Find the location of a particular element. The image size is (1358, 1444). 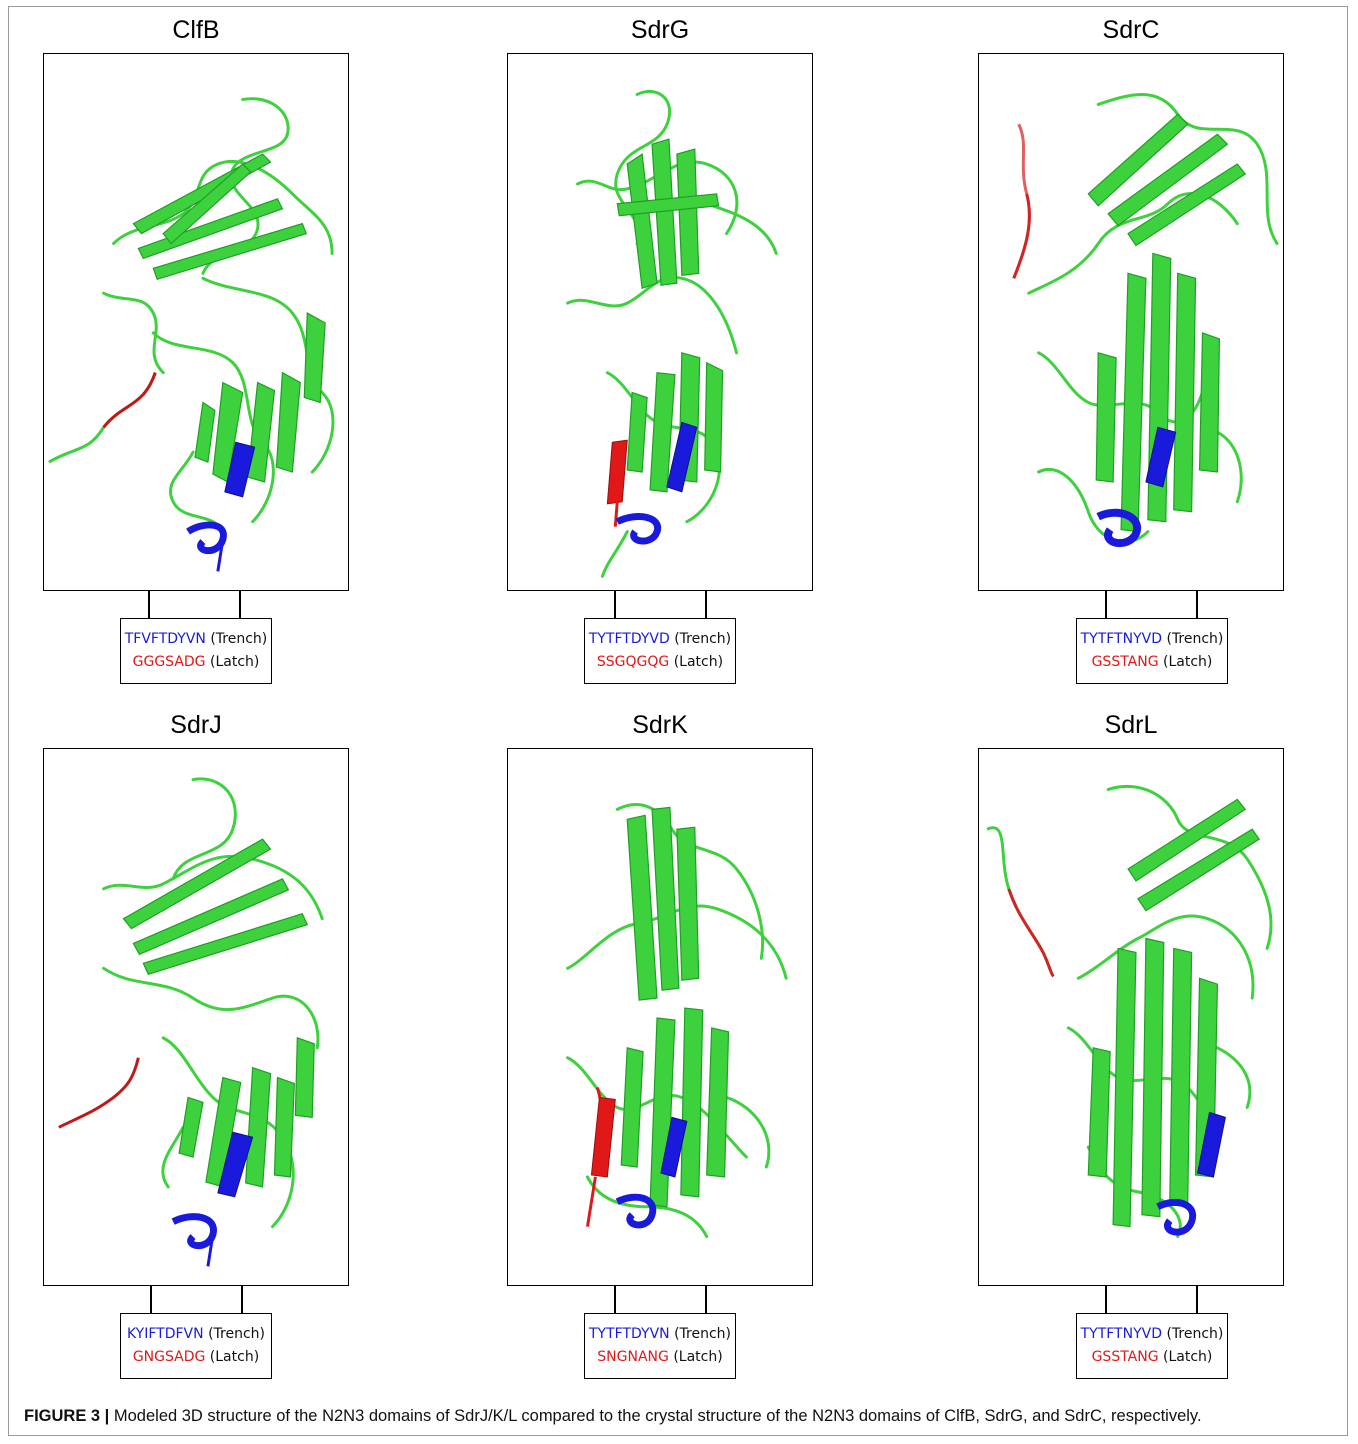

panel-title: SdrK is located at coordinates (660, 725).